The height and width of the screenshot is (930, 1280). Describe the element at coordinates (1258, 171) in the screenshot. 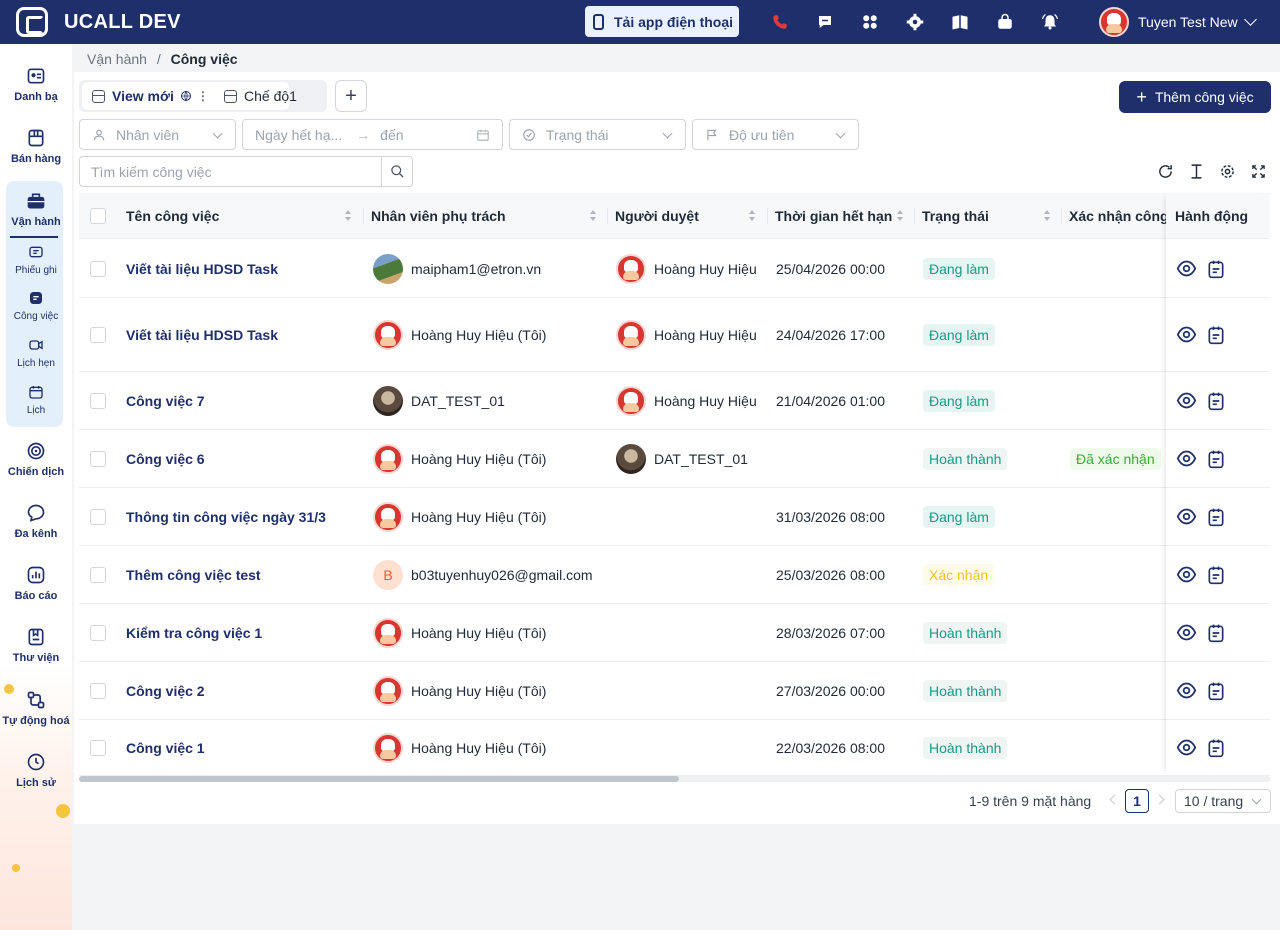

I see `fullscreen-icon` at that location.